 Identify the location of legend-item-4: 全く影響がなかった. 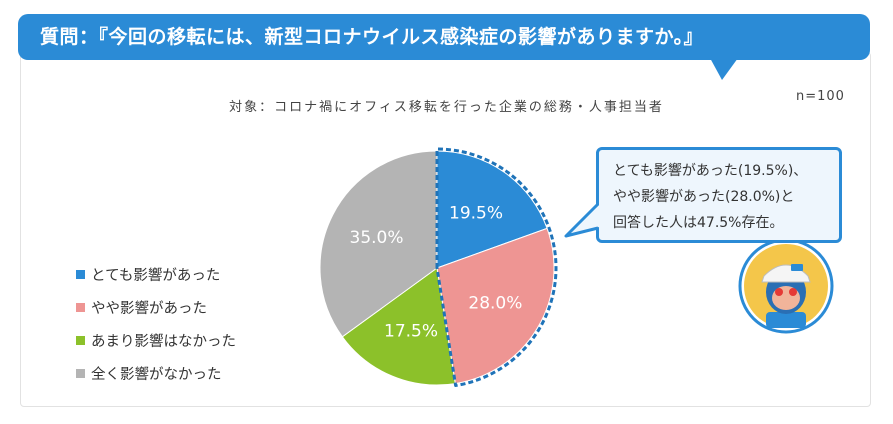
(156, 373).